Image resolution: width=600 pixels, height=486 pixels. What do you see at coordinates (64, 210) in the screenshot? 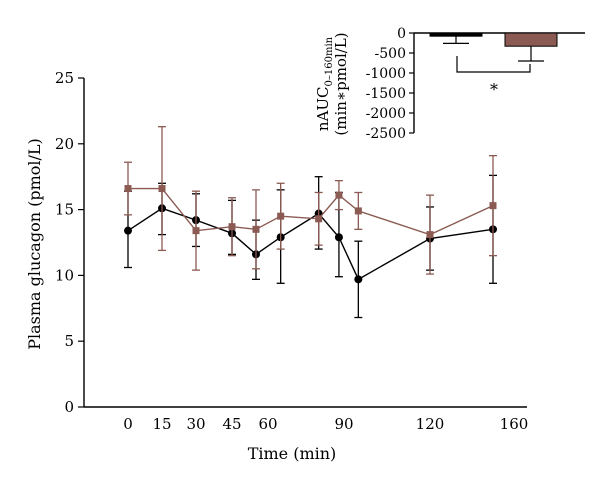
I see `y-tick-label: 15` at bounding box center [64, 210].